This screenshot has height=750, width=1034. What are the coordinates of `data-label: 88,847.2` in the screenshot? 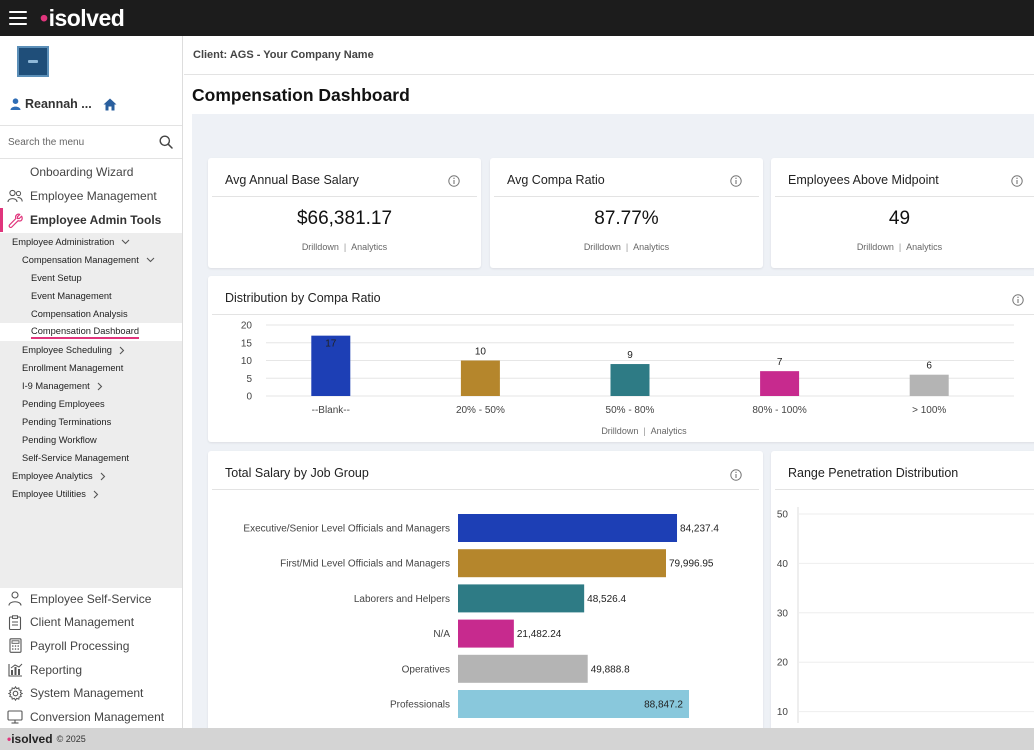 It's located at (663, 705).